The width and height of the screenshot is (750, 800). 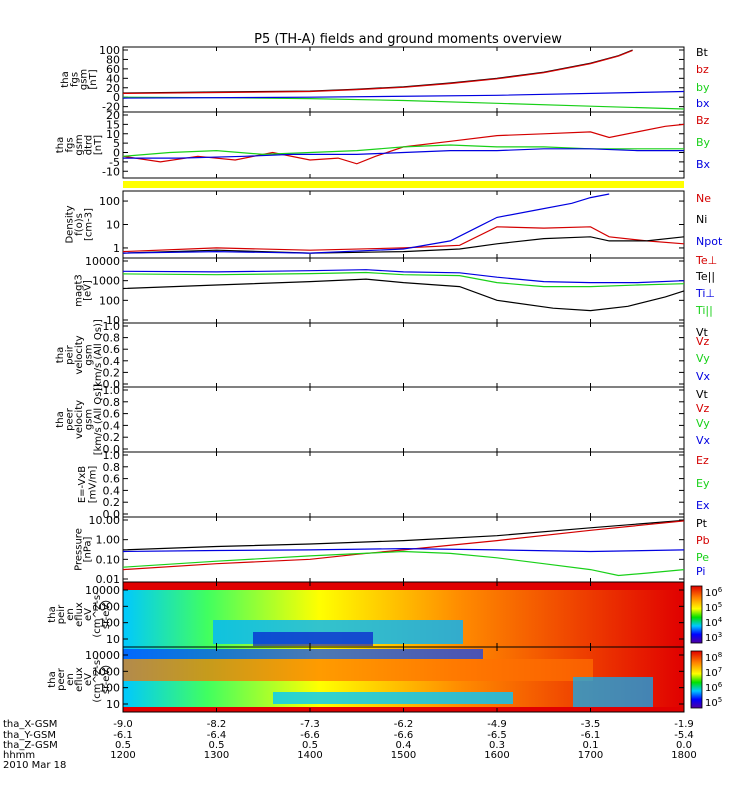 What do you see at coordinates (684, 745) in the screenshot?
I see `x-tick-label: 0.0` at bounding box center [684, 745].